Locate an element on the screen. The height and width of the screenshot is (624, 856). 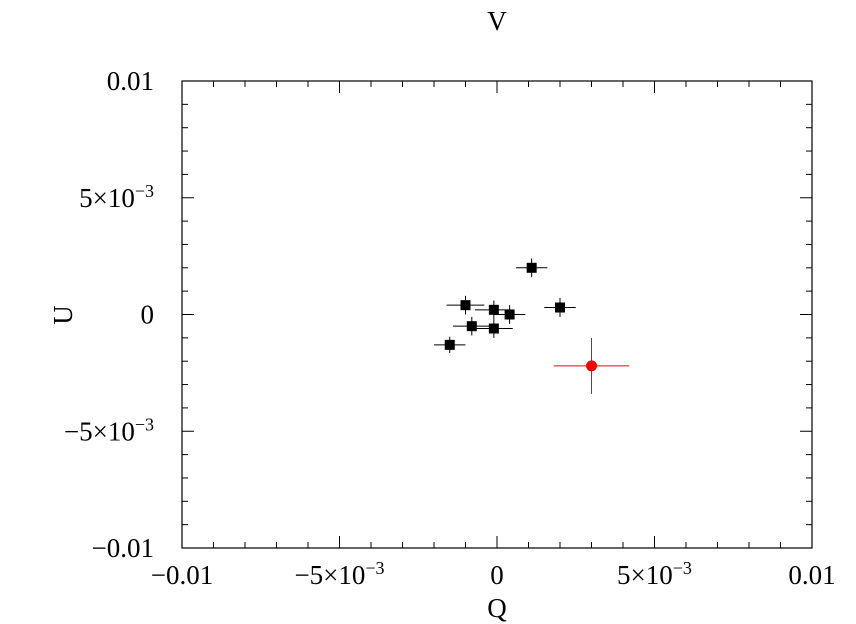
x-tick-label: −0.01 is located at coordinates (182, 575).